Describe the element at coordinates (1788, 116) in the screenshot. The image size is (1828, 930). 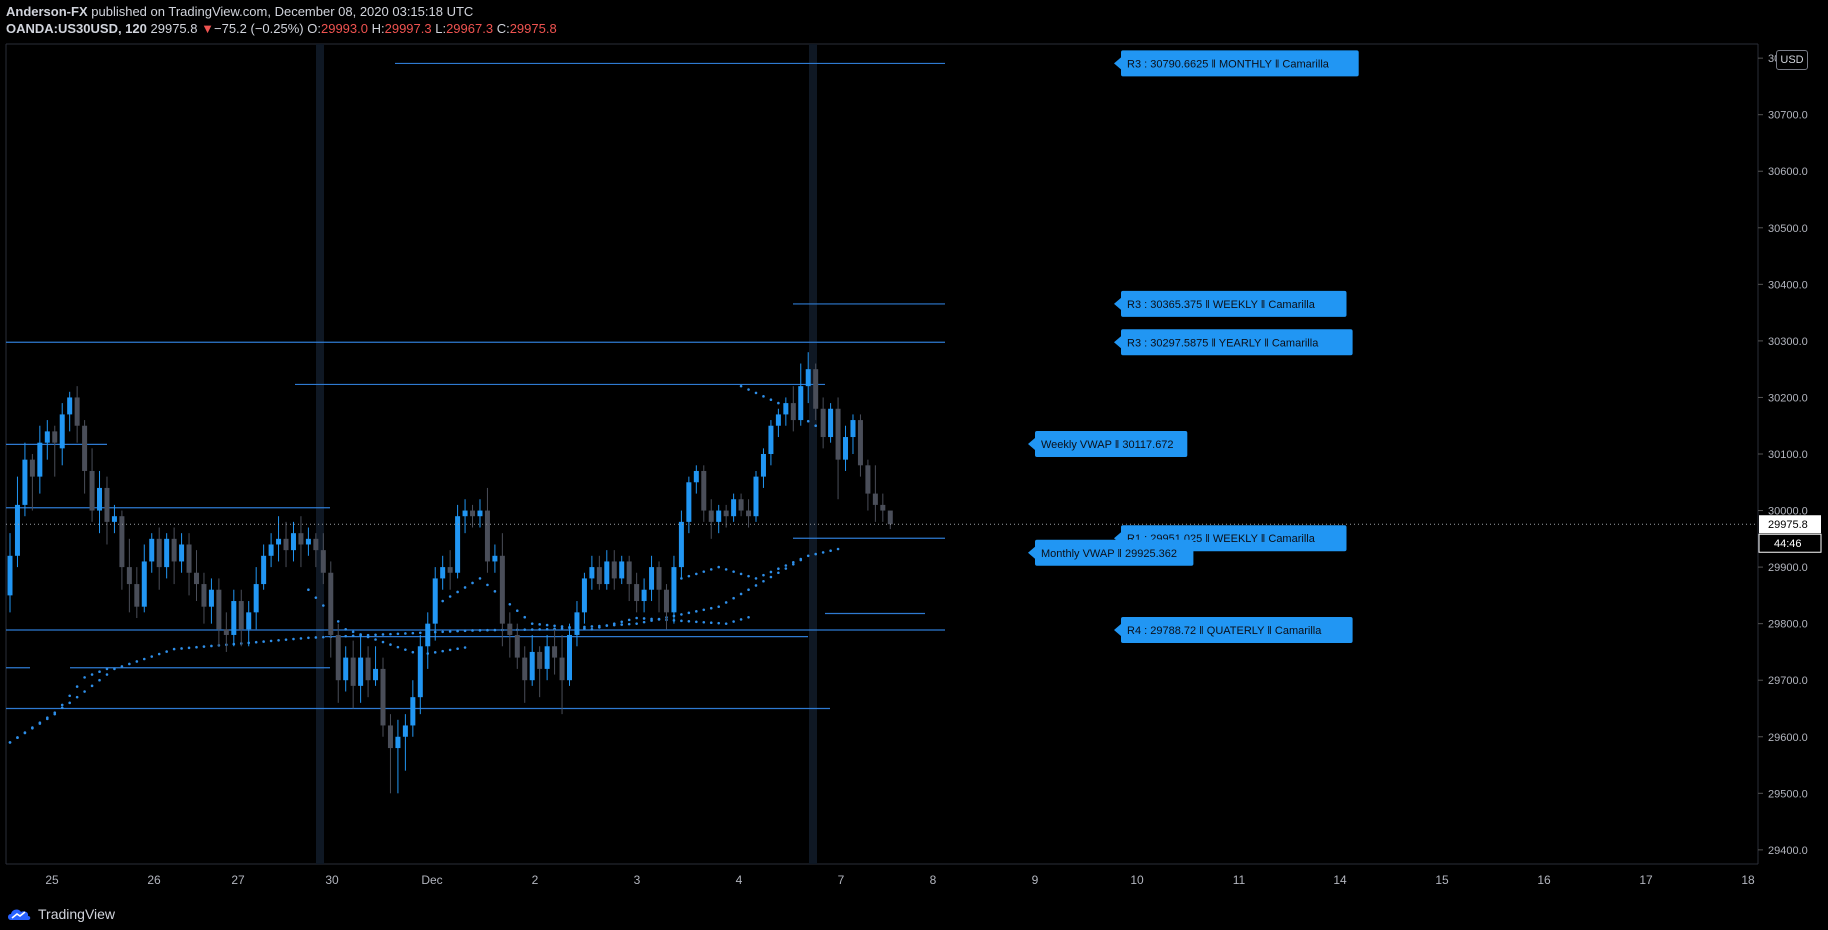
I see `y-tick-label: 30700.0` at that location.